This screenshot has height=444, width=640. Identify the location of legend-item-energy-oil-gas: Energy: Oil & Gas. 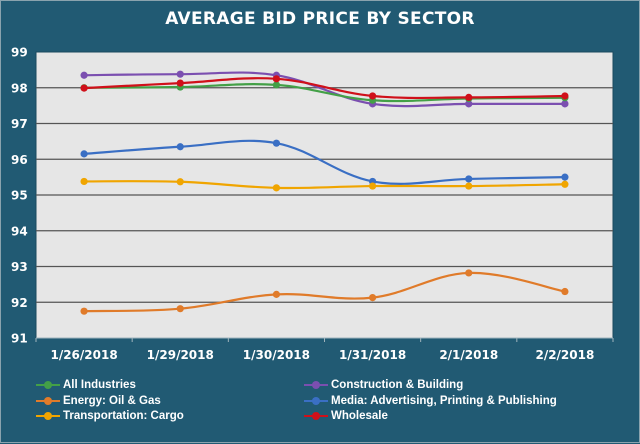
(98, 401).